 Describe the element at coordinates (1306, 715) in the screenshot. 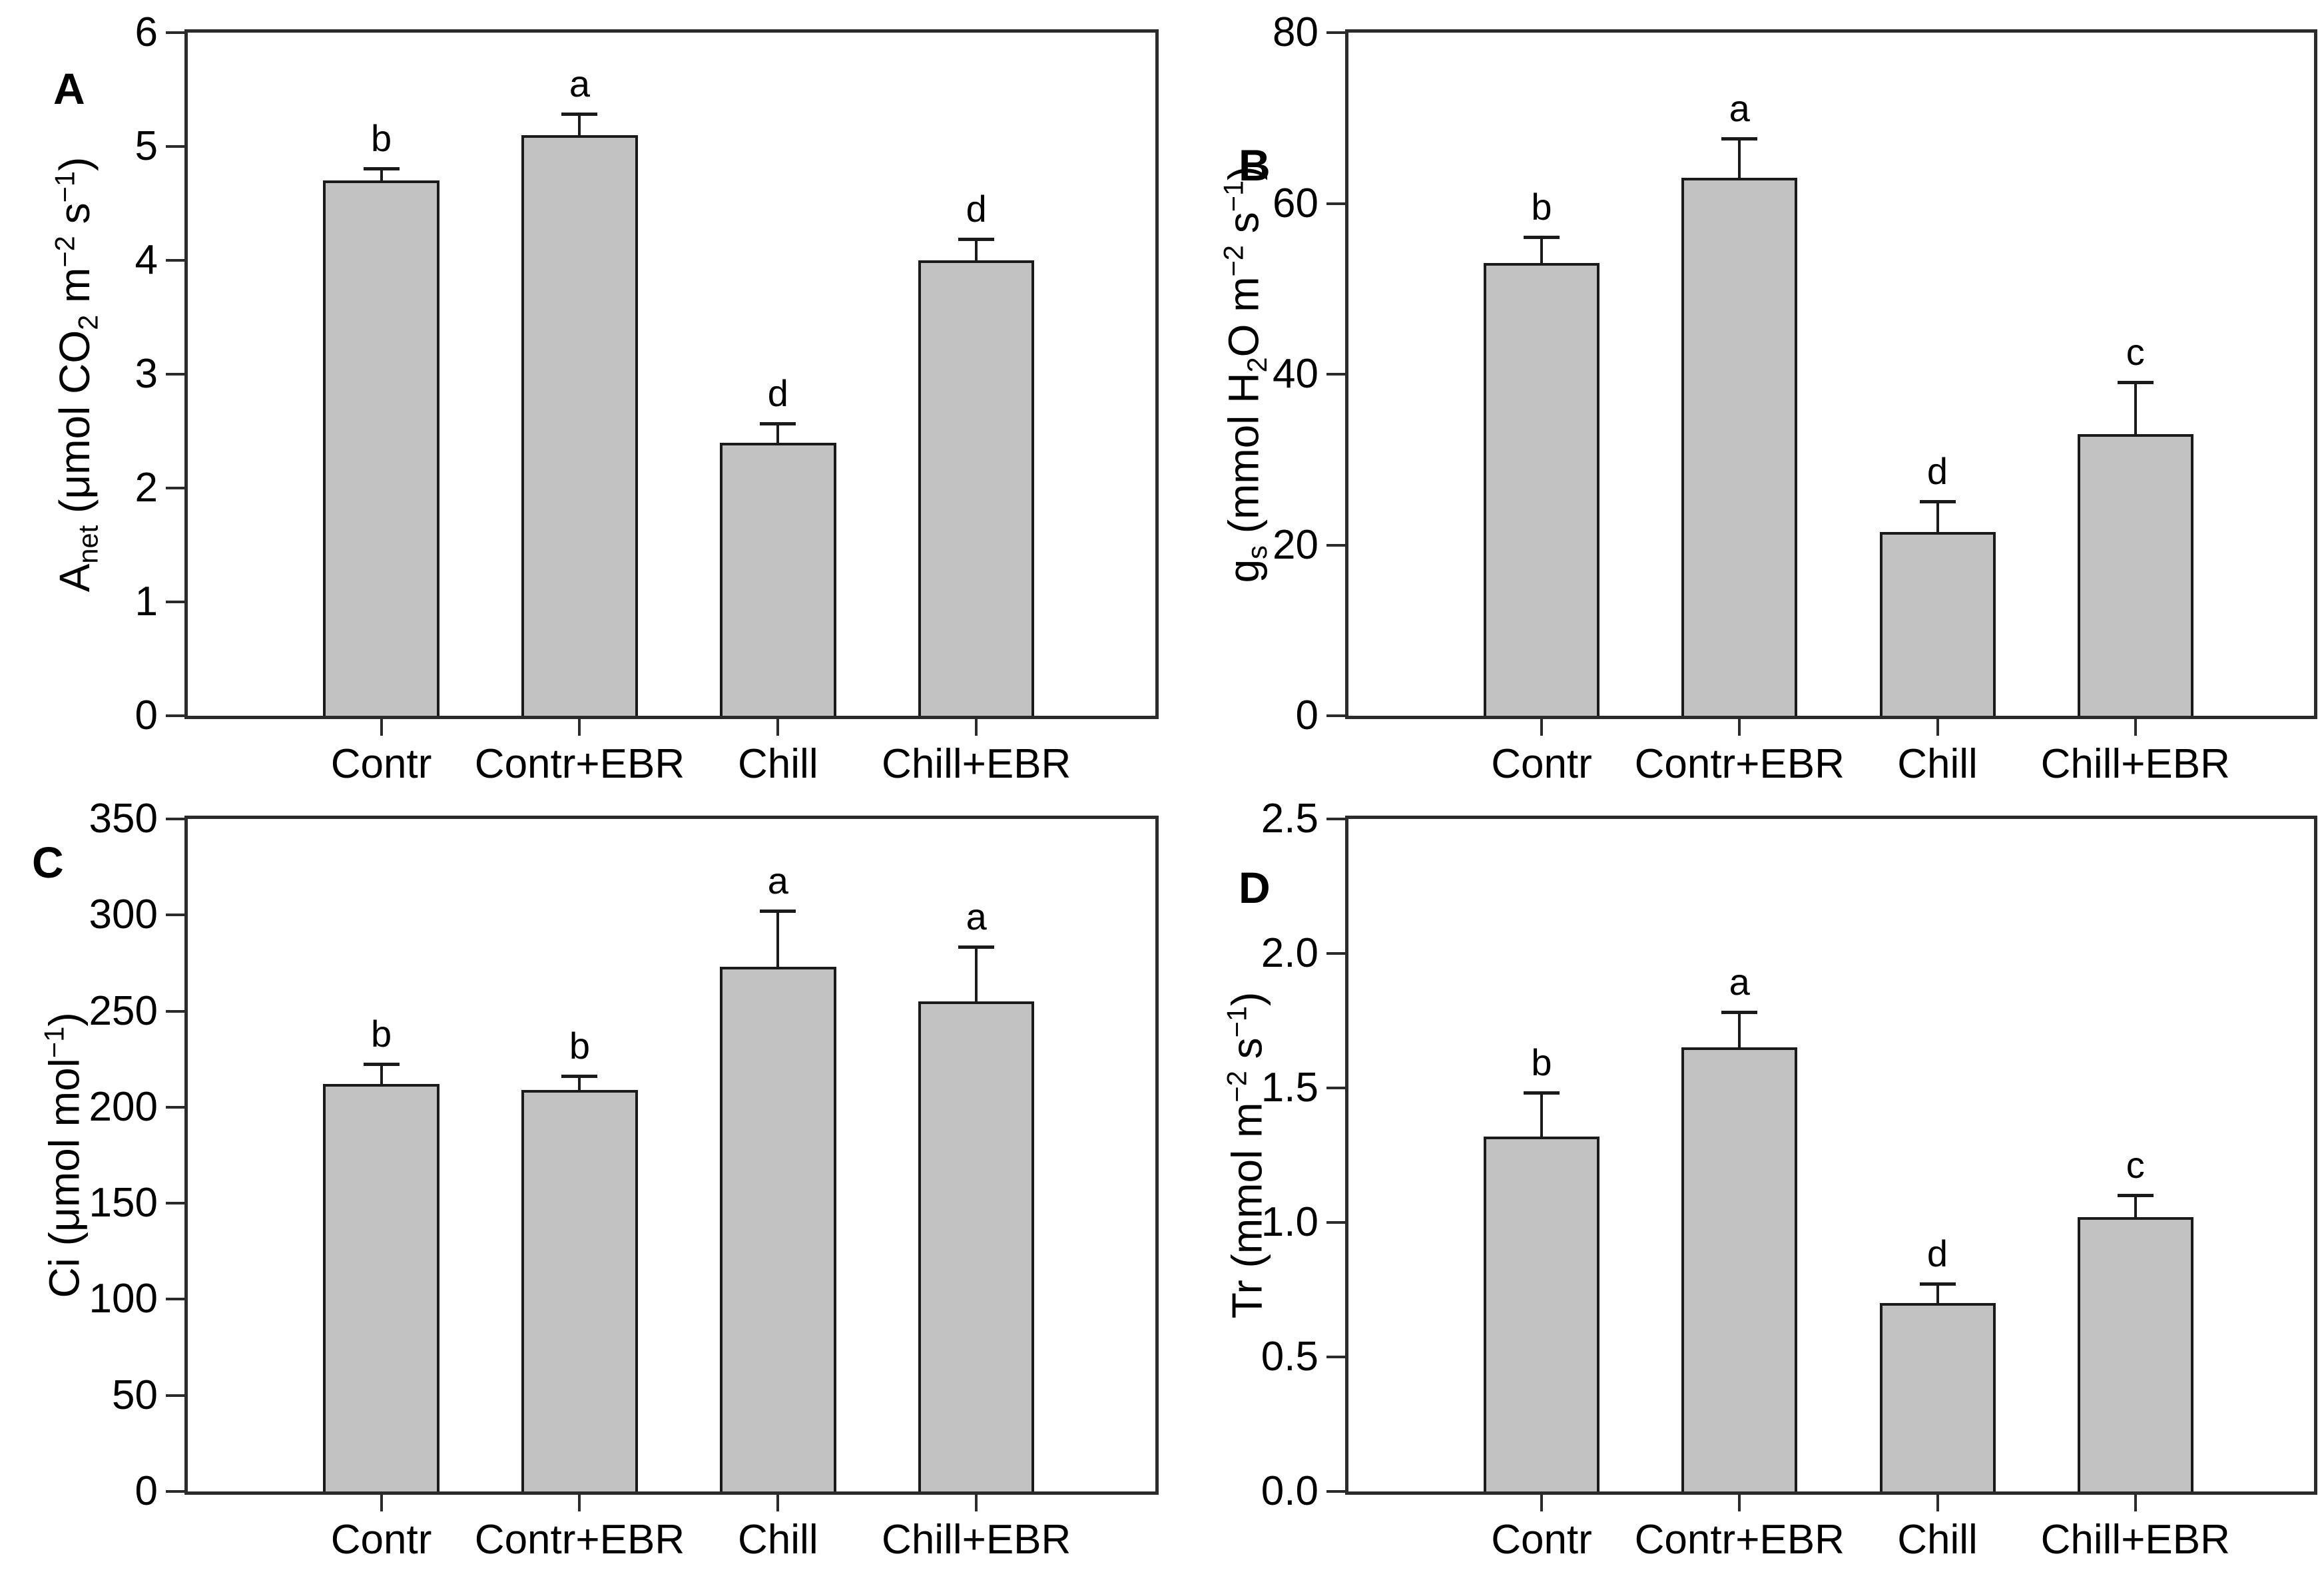

I see `y-tick-label: 0` at that location.